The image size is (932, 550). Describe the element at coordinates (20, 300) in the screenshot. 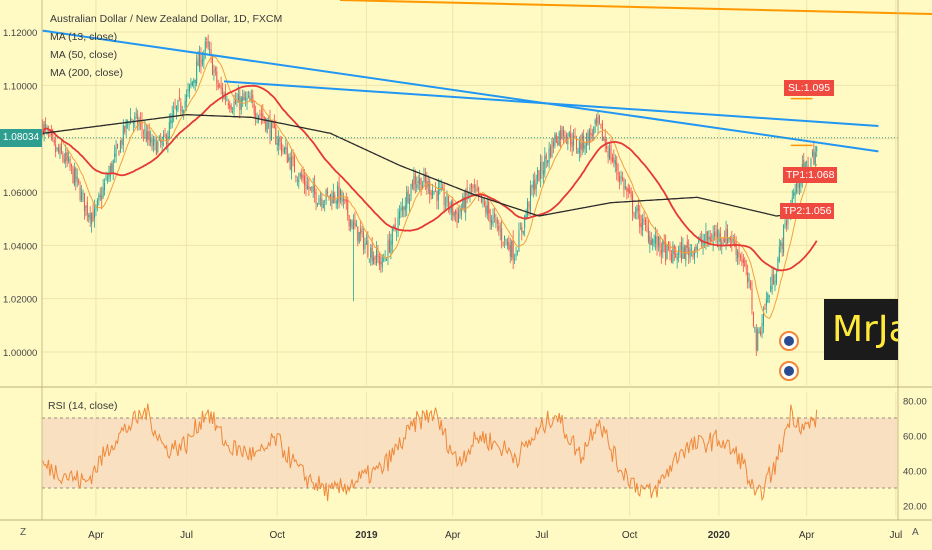

I see `y-tick-5: 1.02000` at that location.